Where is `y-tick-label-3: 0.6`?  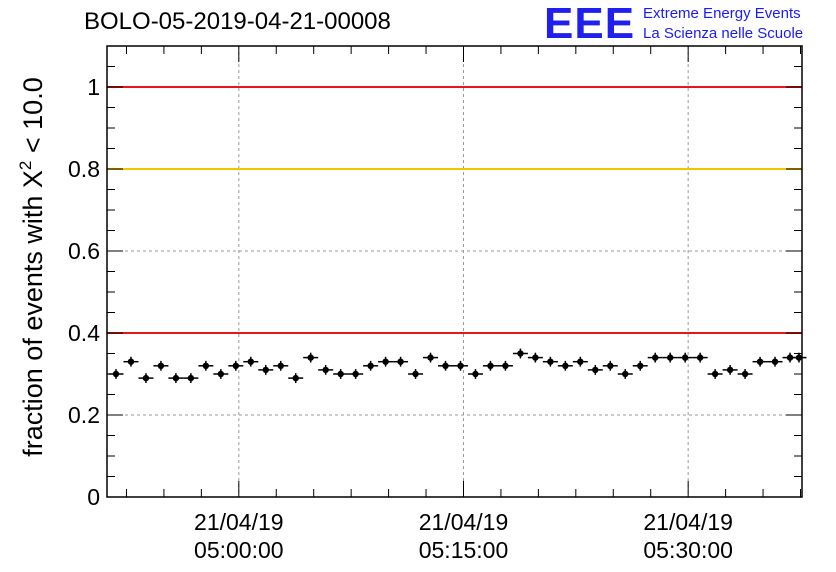 y-tick-label-3: 0.6 is located at coordinates (84, 251).